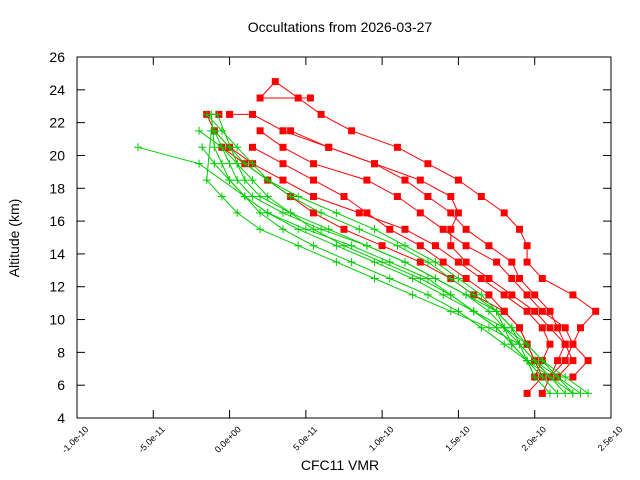 This screenshot has width=640, height=480. What do you see at coordinates (533, 438) in the screenshot?
I see `x-tick-label: 2.0e-10` at bounding box center [533, 438].